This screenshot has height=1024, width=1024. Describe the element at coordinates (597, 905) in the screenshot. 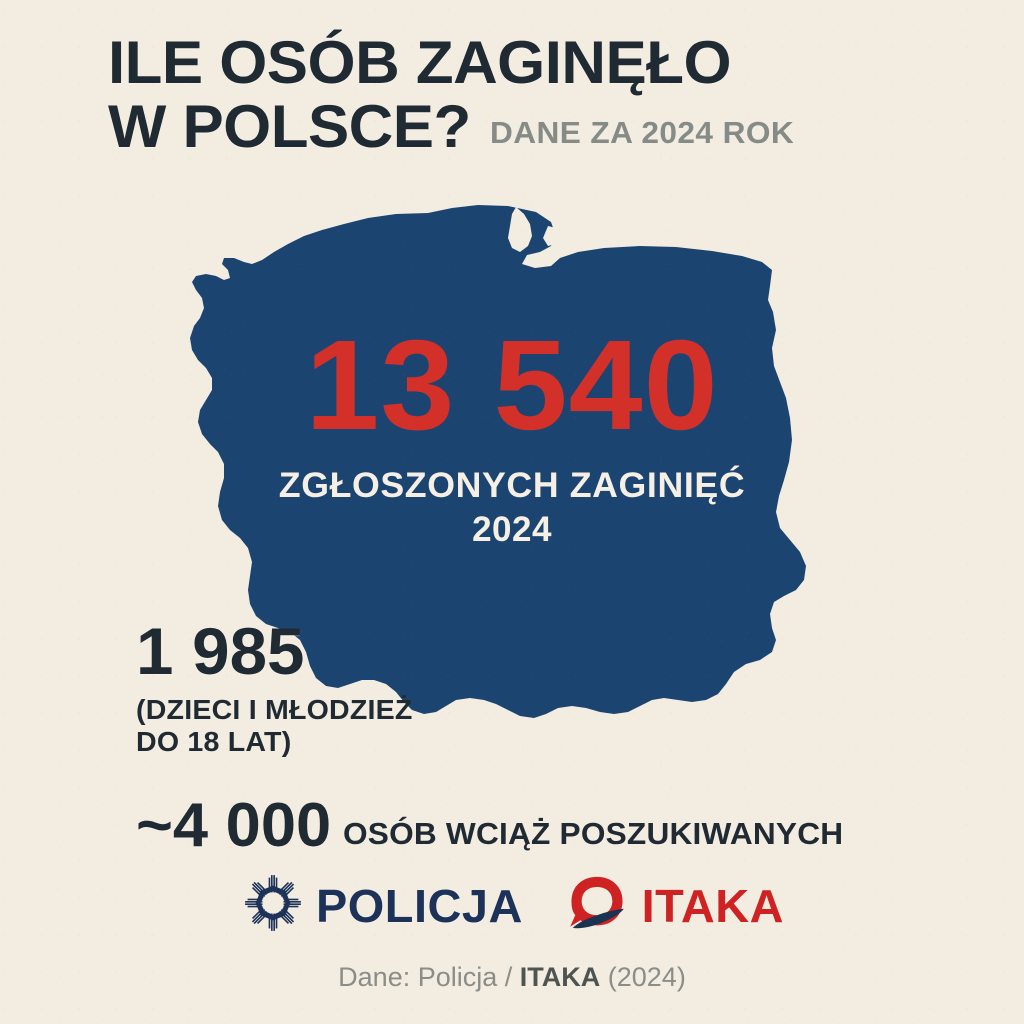

I see `itaka-ring-boat-icon` at that location.